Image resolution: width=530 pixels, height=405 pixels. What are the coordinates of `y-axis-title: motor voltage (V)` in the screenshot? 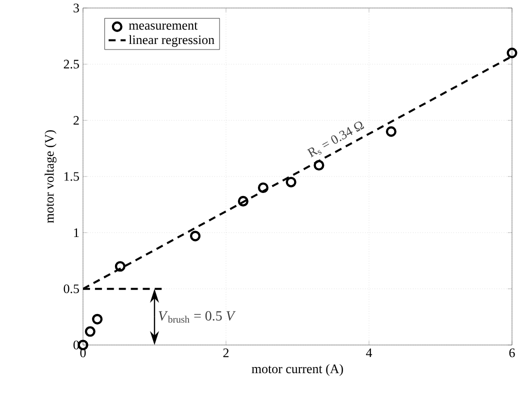 It's located at (50, 176).